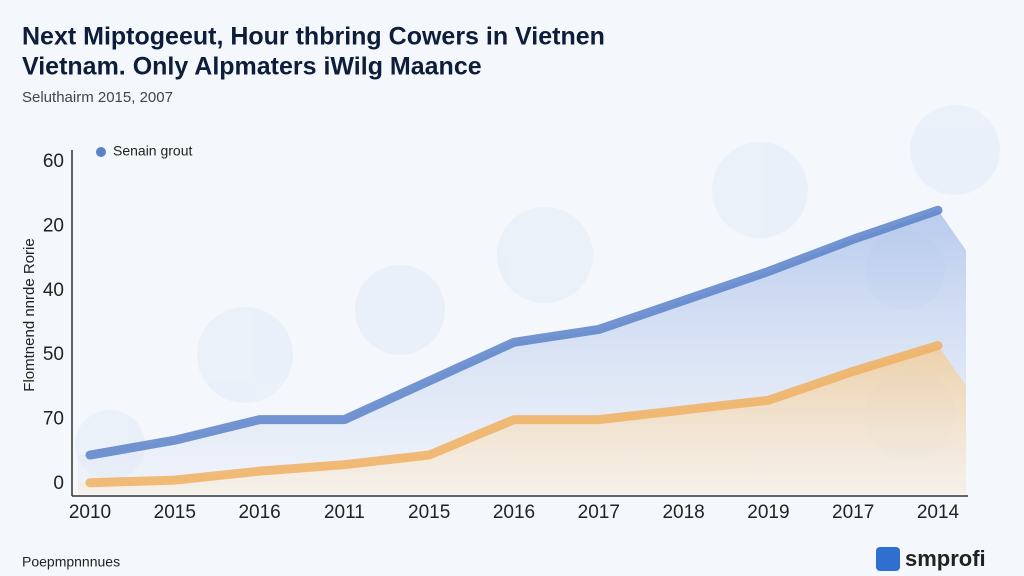  What do you see at coordinates (53, 354) in the screenshot?
I see `y-tick-label: 50` at bounding box center [53, 354].